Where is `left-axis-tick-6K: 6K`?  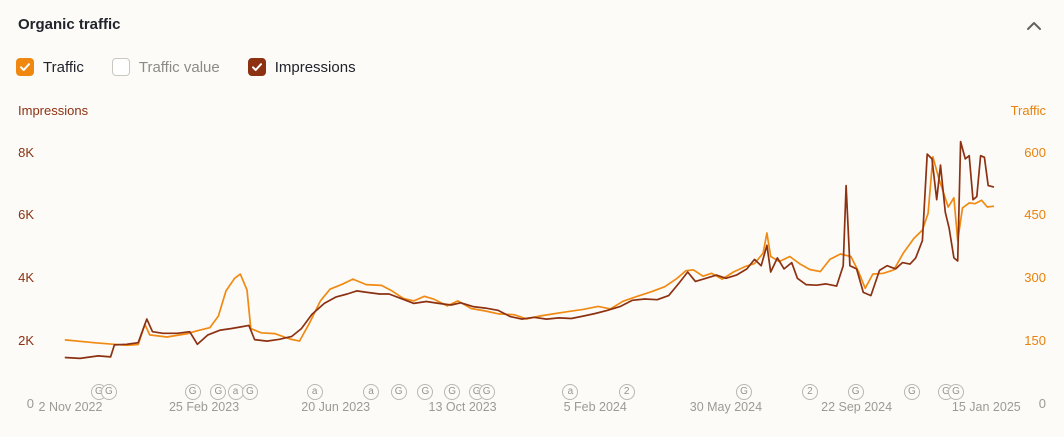
left-axis-tick-6K: 6K is located at coordinates (26, 215).